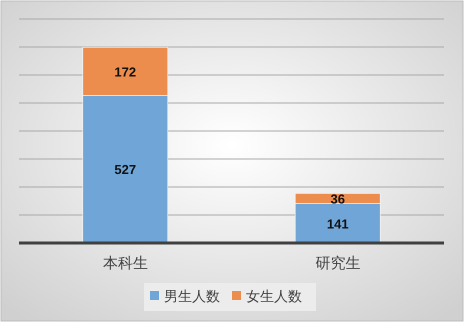 The image size is (464, 322). What do you see at coordinates (337, 263) in the screenshot?
I see `x-tick-label: 研究生` at bounding box center [337, 263].